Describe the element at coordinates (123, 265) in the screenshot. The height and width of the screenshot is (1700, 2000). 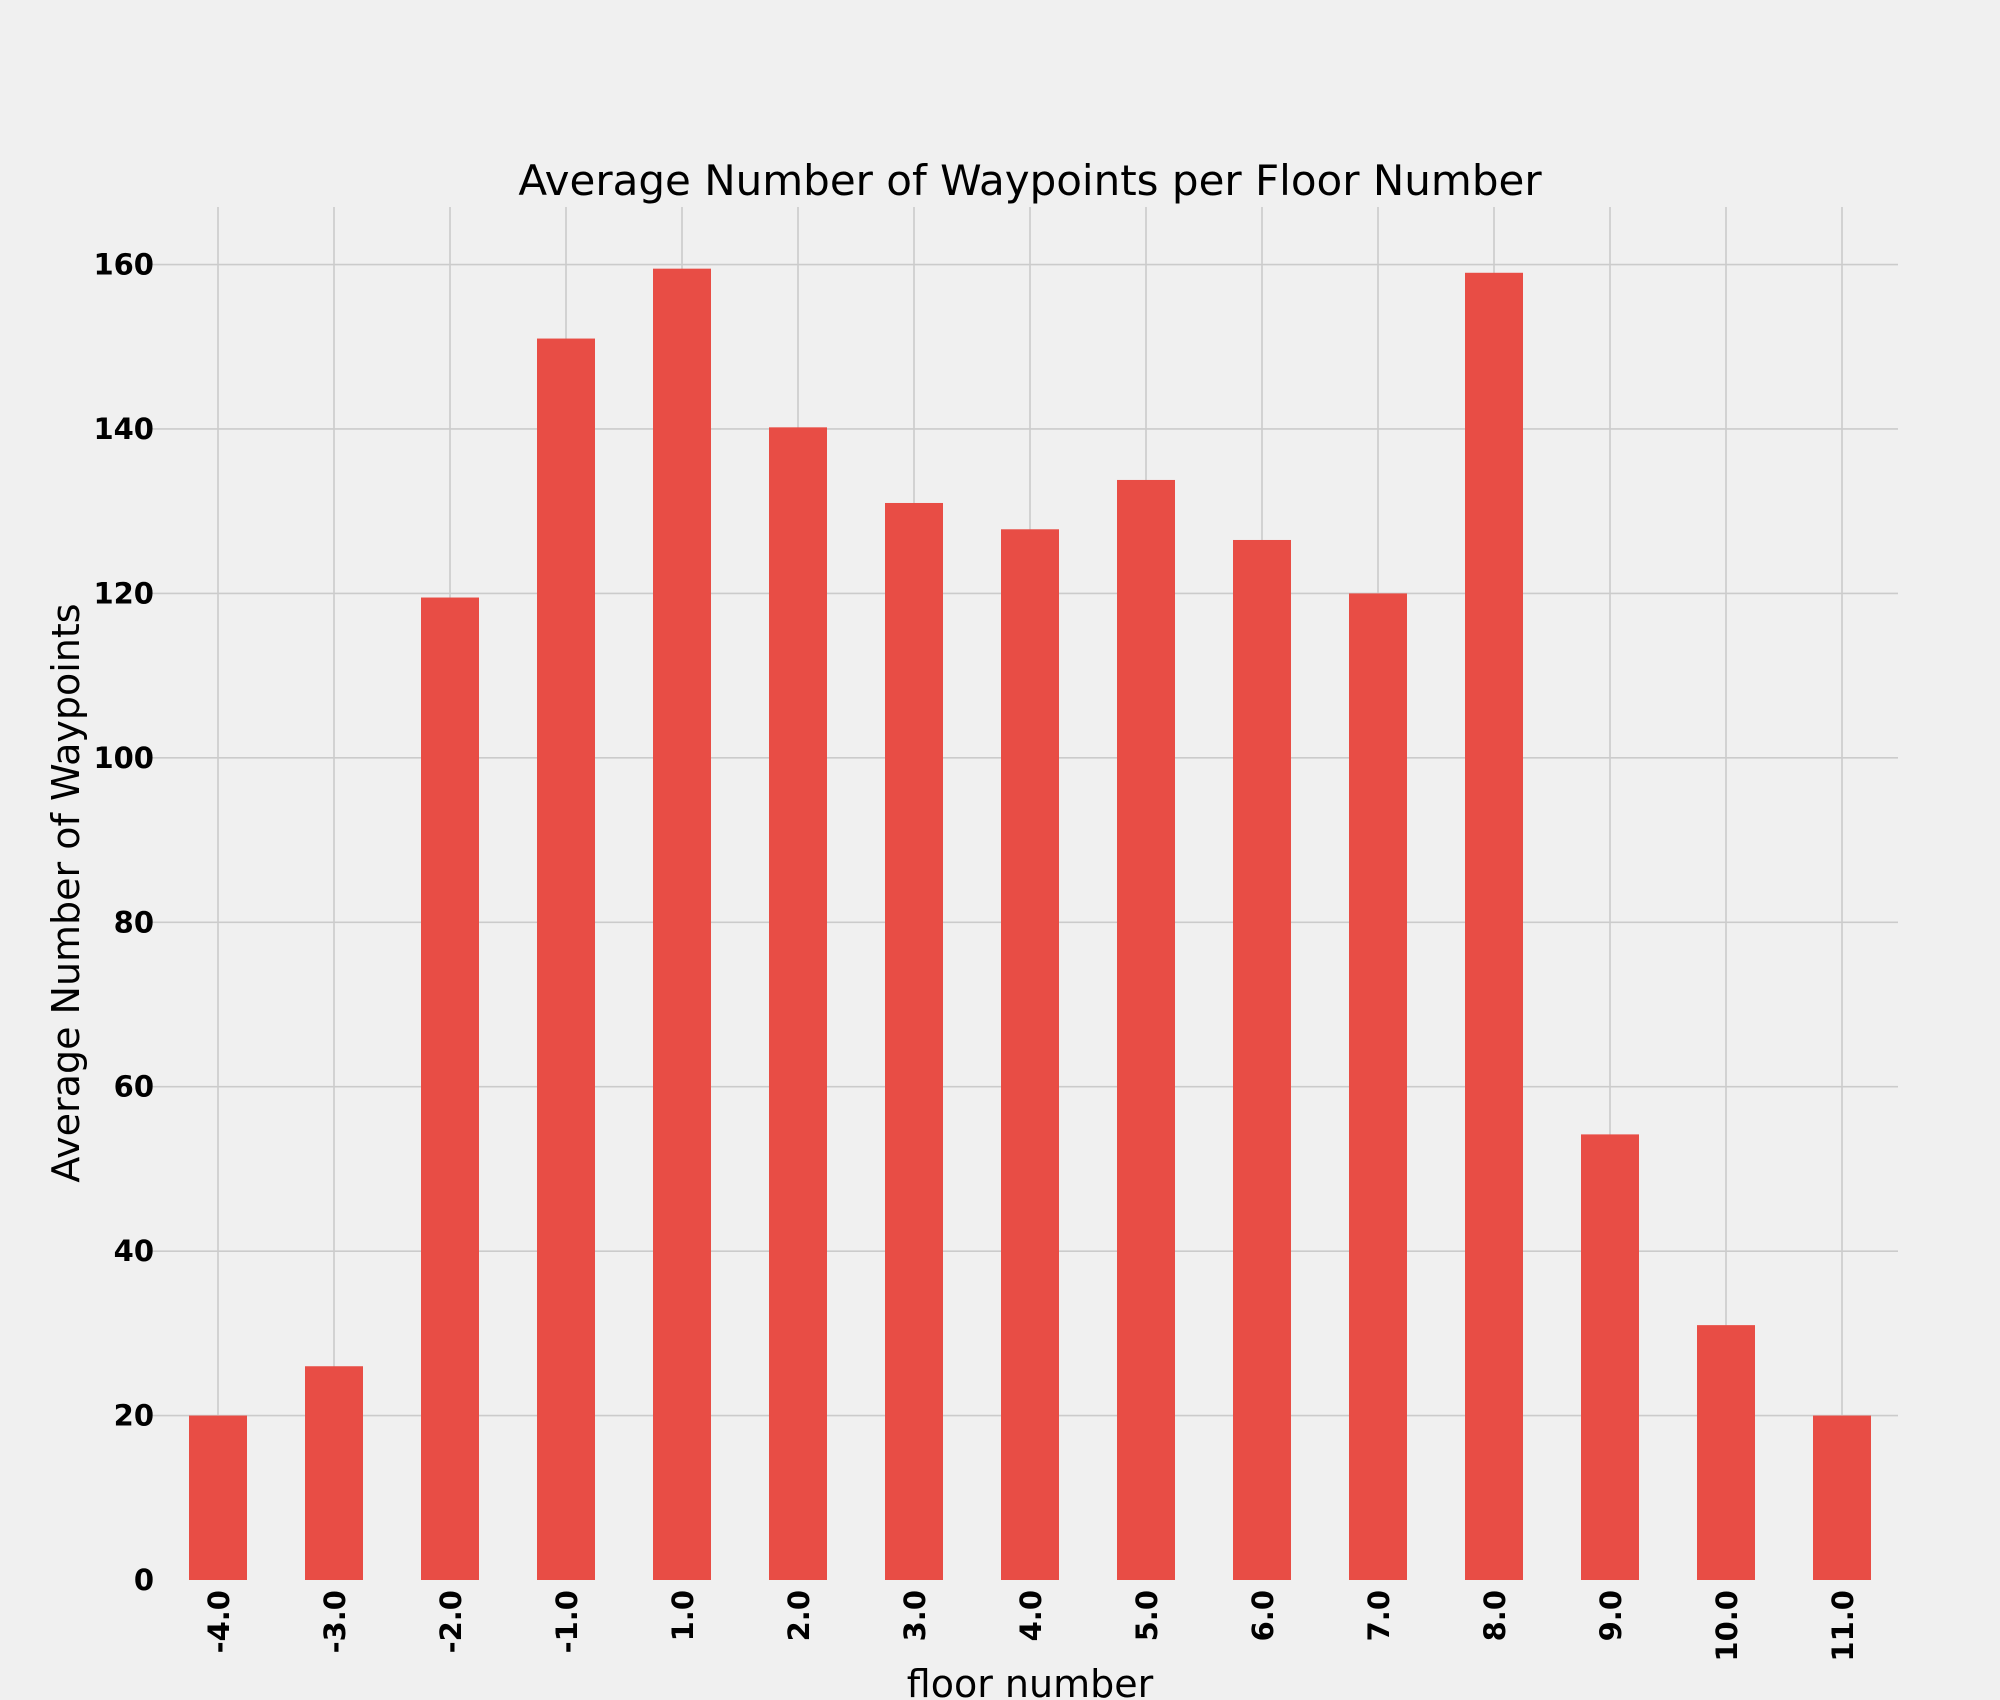
I see `y-tick-label: 160` at that location.